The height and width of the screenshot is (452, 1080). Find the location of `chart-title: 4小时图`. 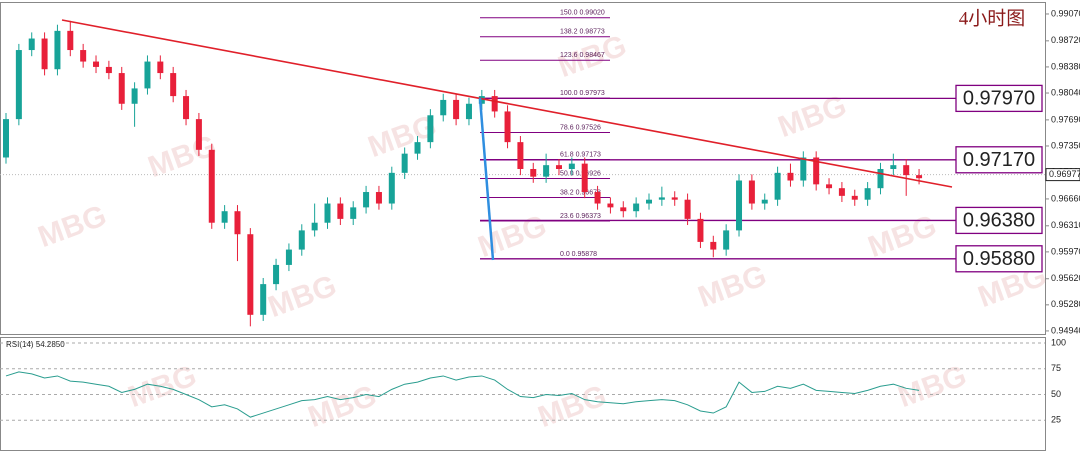

chart-title: 4小时图 is located at coordinates (992, 18).